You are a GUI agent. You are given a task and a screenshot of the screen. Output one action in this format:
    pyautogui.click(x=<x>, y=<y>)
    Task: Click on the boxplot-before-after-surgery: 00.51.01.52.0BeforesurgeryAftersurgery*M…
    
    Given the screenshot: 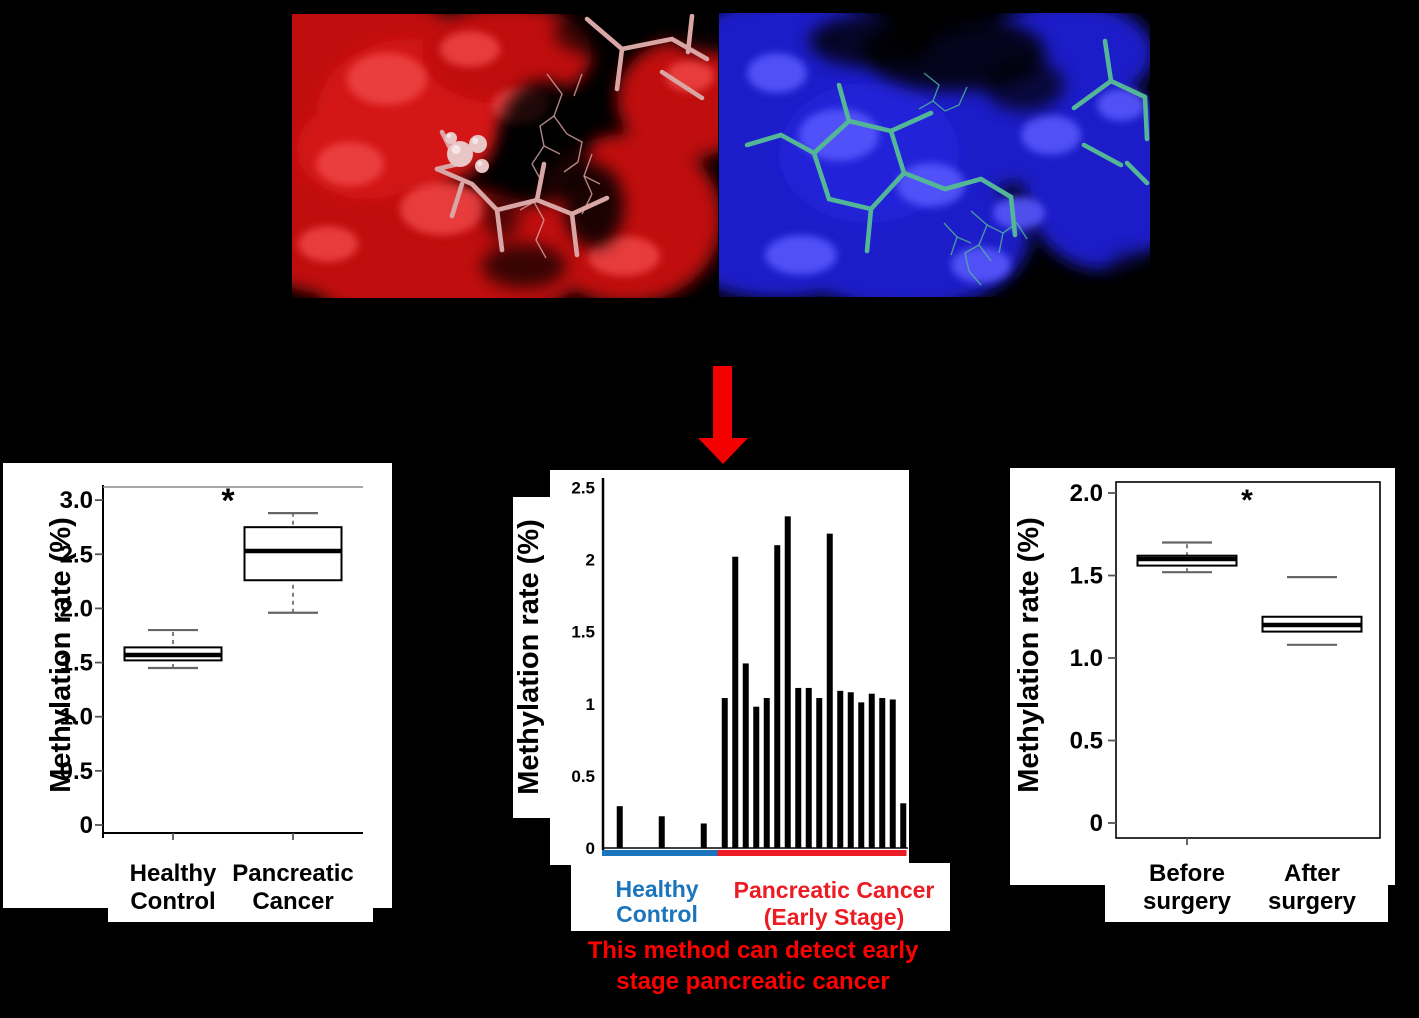 What is the action you would take?
    pyautogui.click(x=1202, y=695)
    